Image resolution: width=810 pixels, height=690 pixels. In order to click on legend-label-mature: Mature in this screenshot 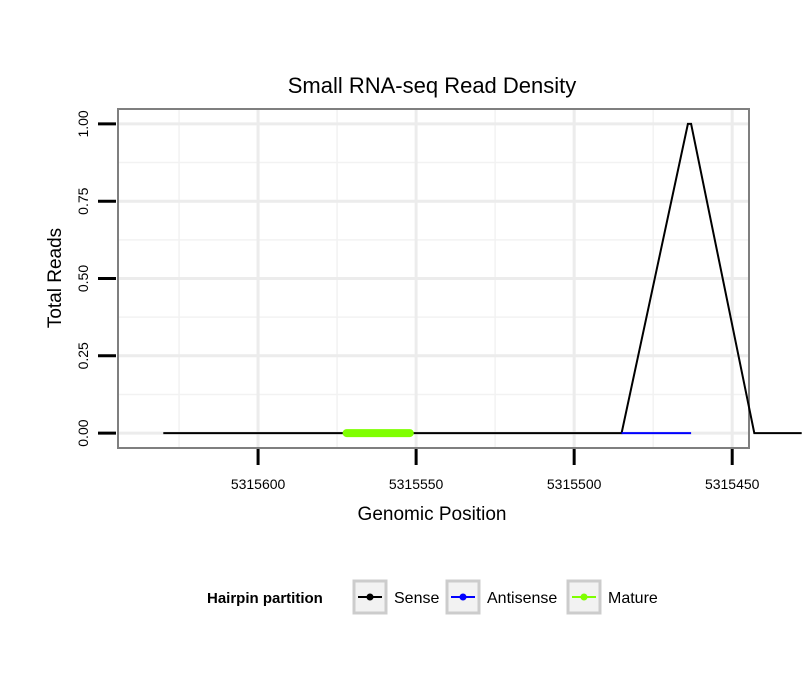, I will do `click(633, 598)`.